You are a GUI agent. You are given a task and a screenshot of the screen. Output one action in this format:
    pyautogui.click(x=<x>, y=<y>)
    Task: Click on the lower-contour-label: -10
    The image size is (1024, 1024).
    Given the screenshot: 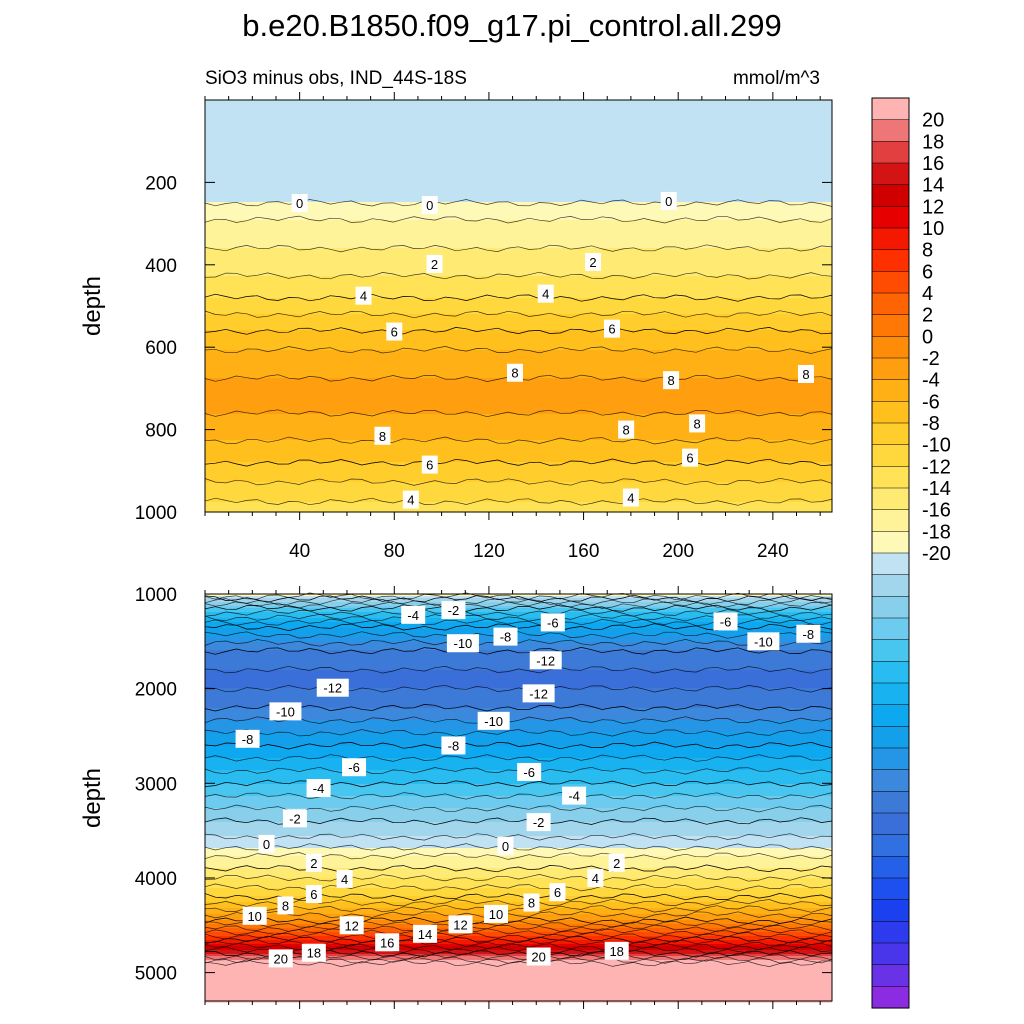 What is the action you would take?
    pyautogui.click(x=285, y=711)
    